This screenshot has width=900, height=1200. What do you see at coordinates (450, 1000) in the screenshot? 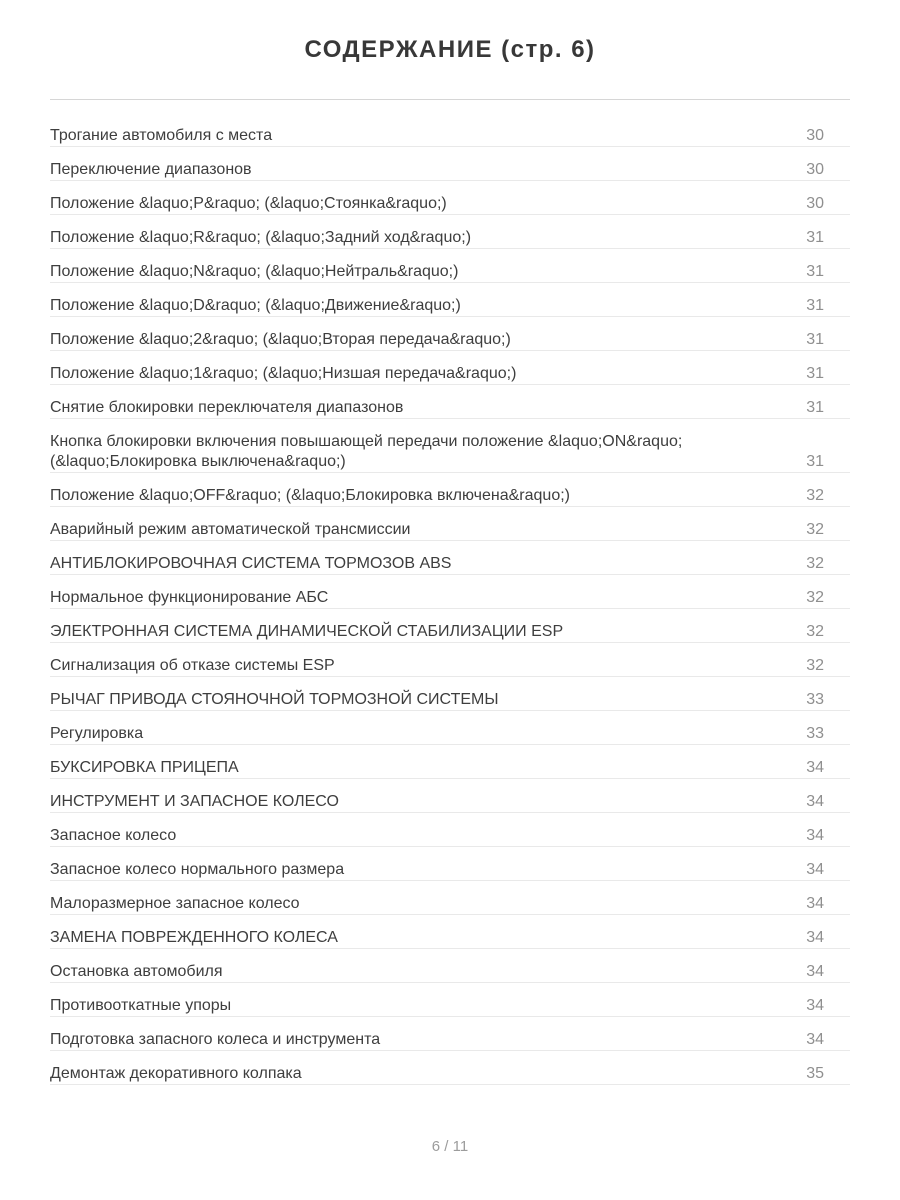
I see `toc-entry: Противооткатные упоры 34` at bounding box center [450, 1000].